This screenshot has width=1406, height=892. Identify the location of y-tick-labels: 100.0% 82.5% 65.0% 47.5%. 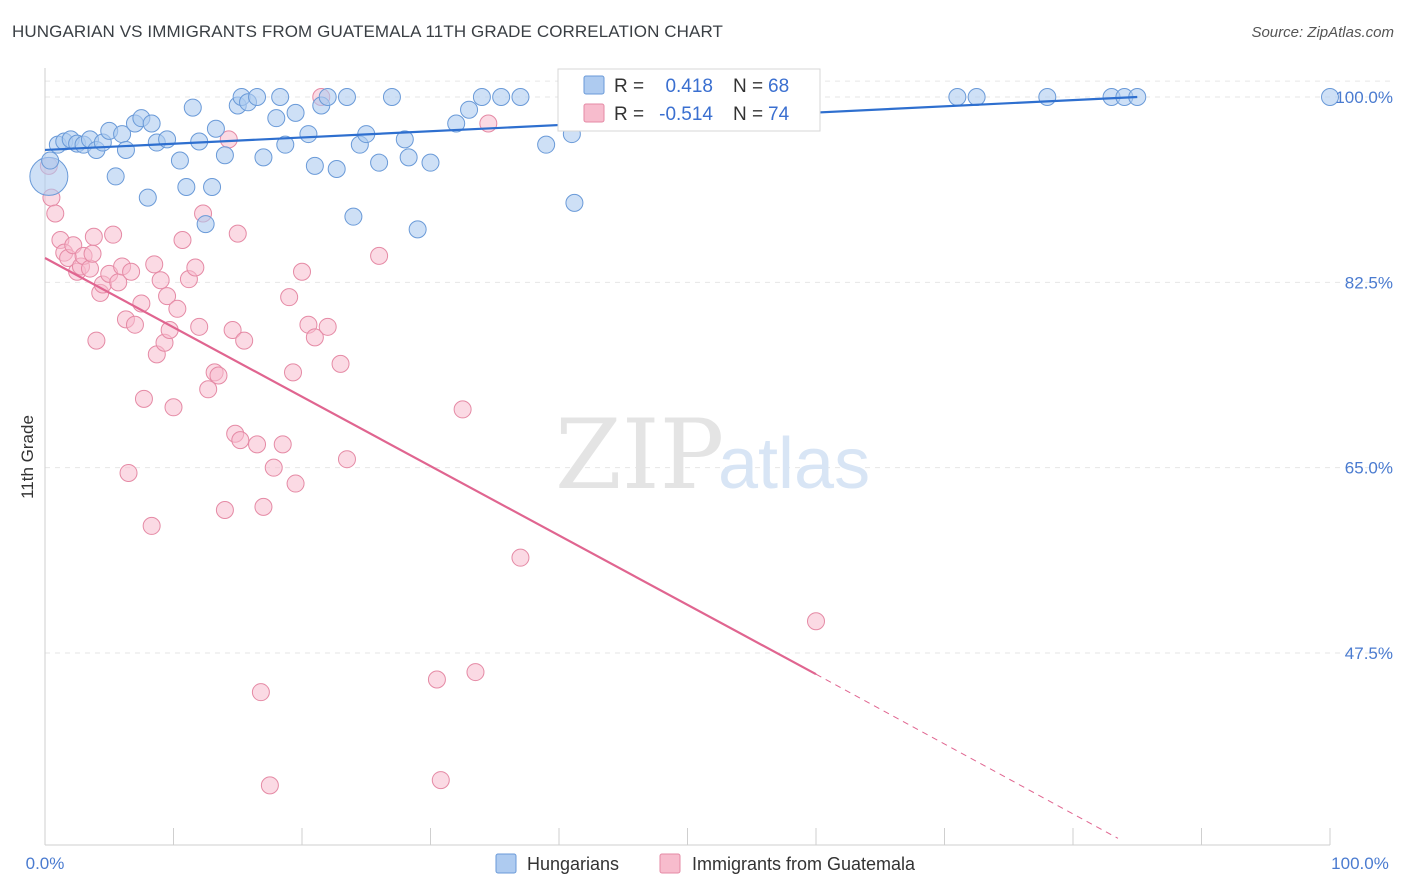
(1364, 375).